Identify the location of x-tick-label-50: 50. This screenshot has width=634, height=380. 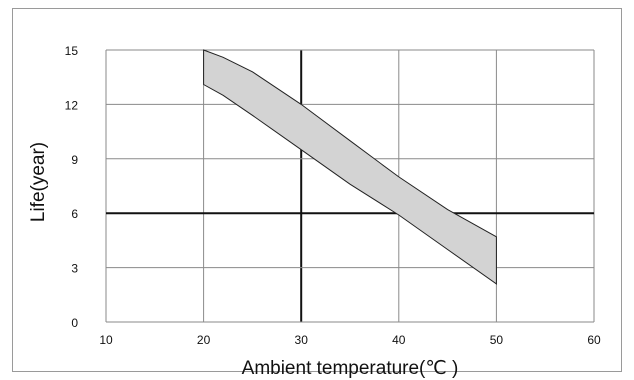
(497, 340).